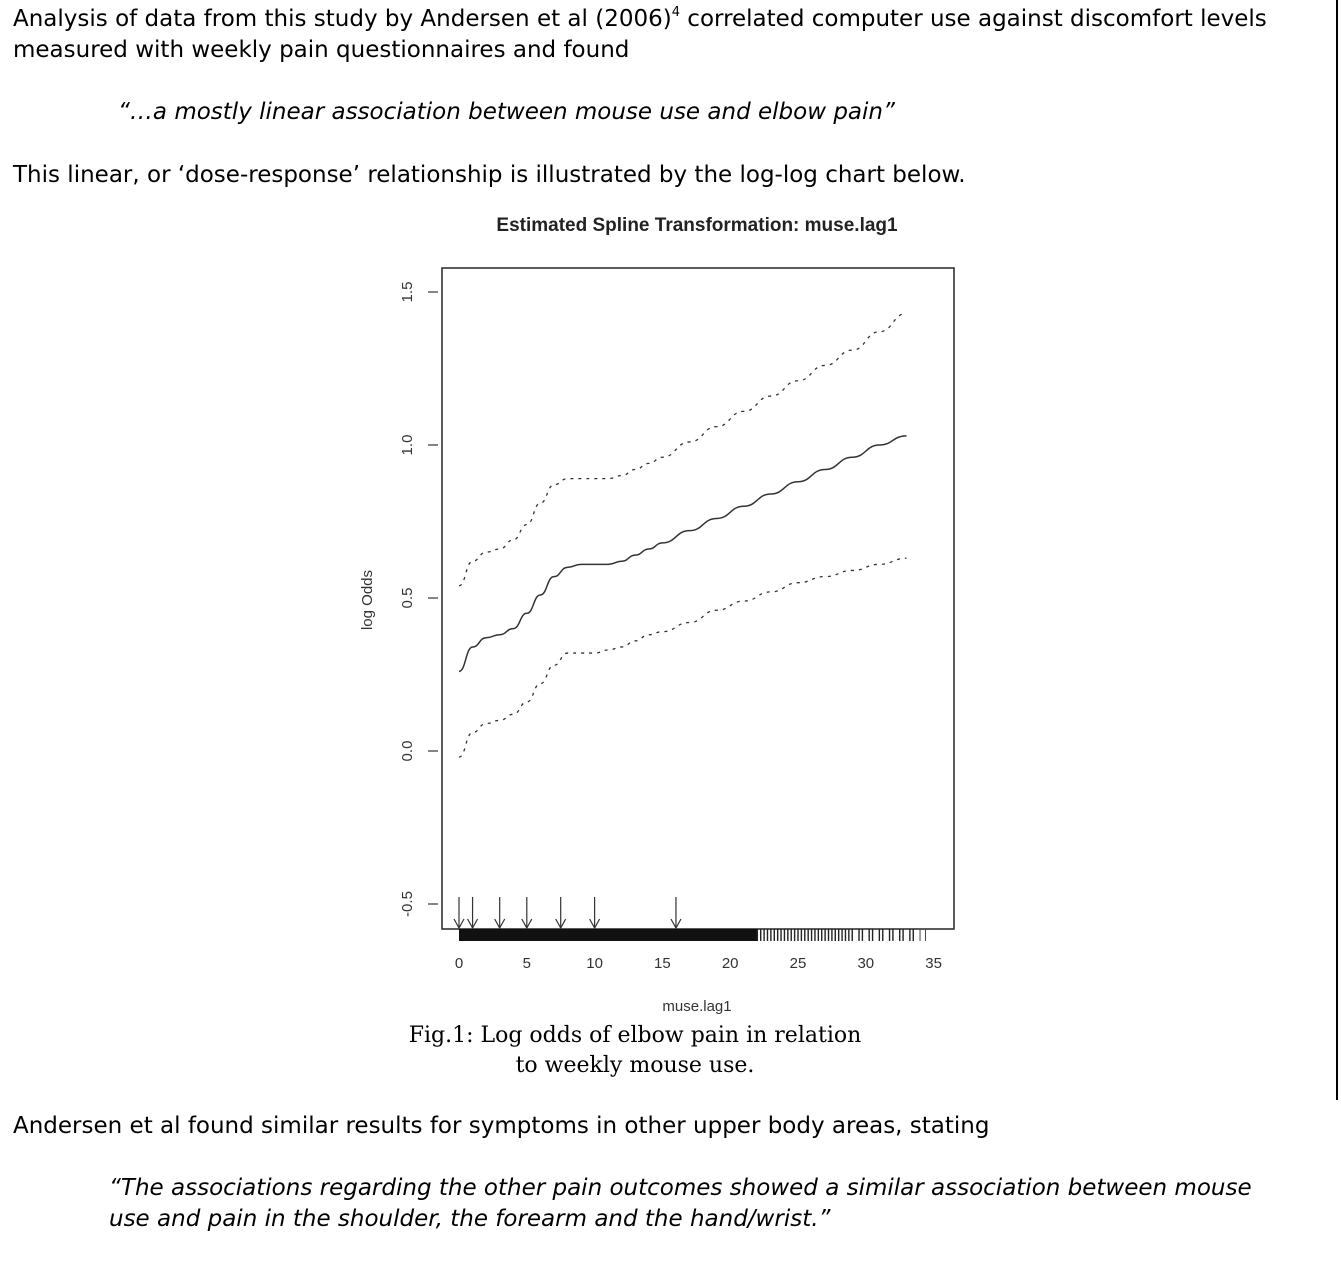 The image size is (1341, 1261). I want to click on page-right-border, so click(1337, 550).